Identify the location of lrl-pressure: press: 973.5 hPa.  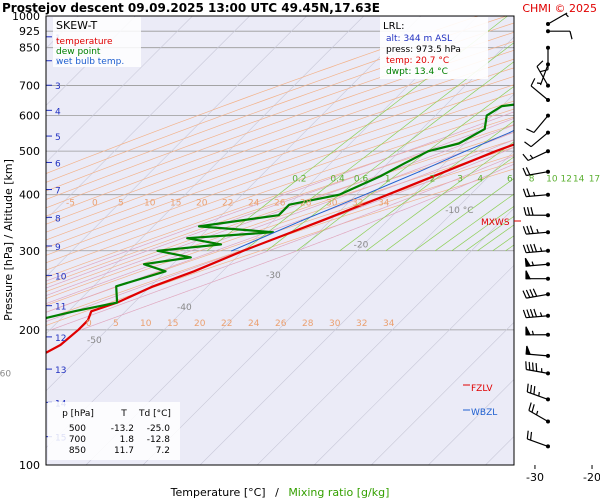
(423, 50).